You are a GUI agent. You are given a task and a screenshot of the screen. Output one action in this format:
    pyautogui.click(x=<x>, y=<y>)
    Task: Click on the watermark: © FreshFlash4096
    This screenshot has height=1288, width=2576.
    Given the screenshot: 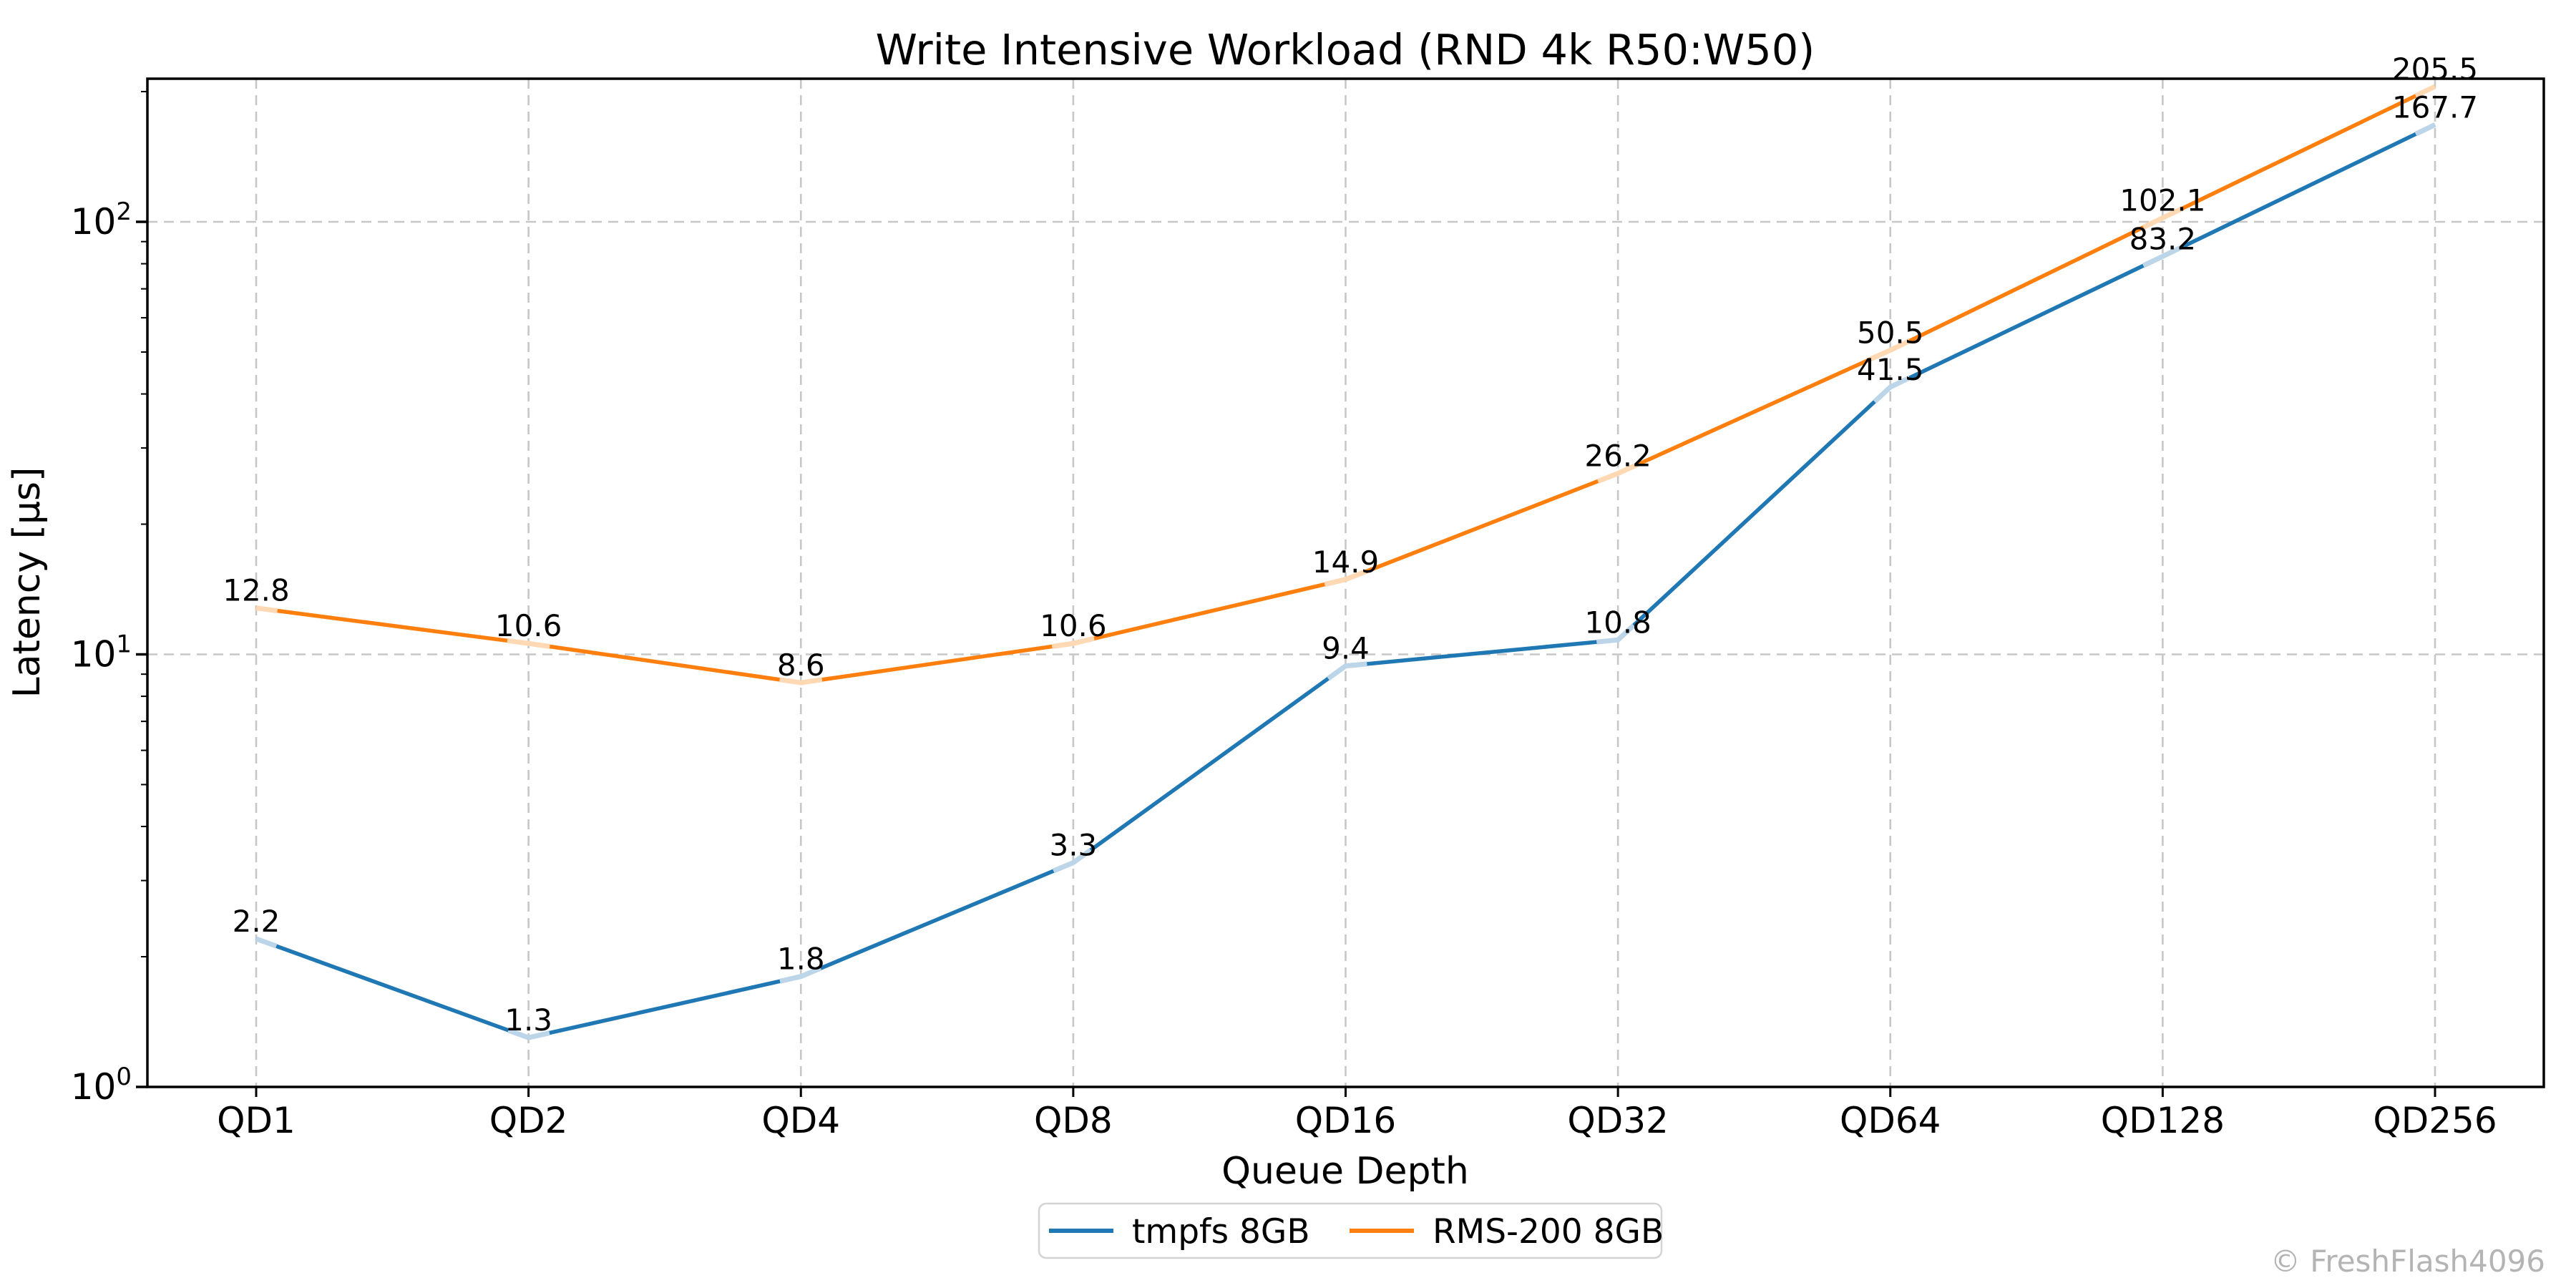 What is the action you would take?
    pyautogui.click(x=2407, y=1261)
    